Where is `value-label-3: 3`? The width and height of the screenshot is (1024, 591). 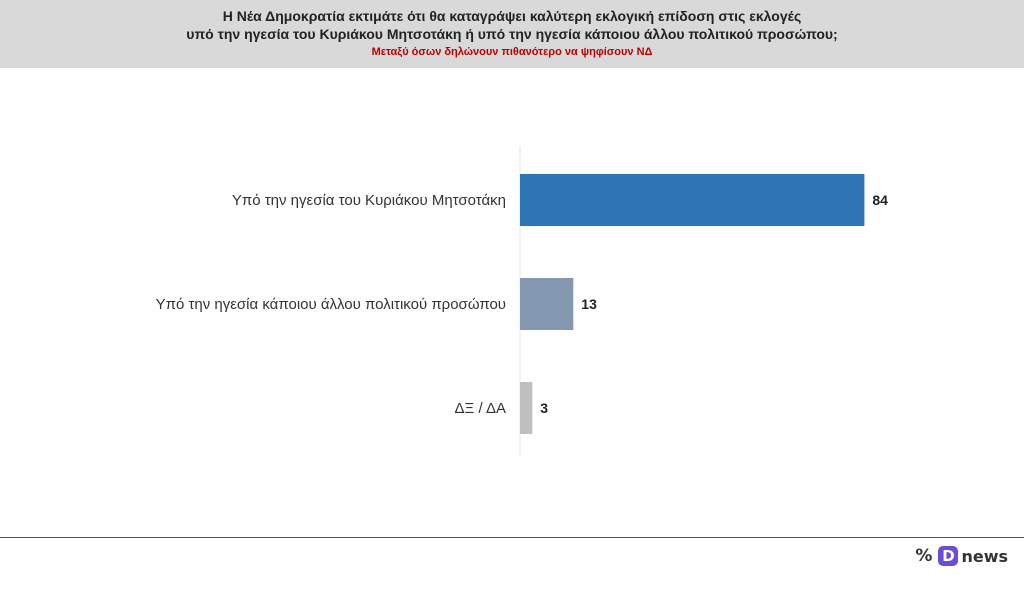
value-label-3: 3 is located at coordinates (544, 408).